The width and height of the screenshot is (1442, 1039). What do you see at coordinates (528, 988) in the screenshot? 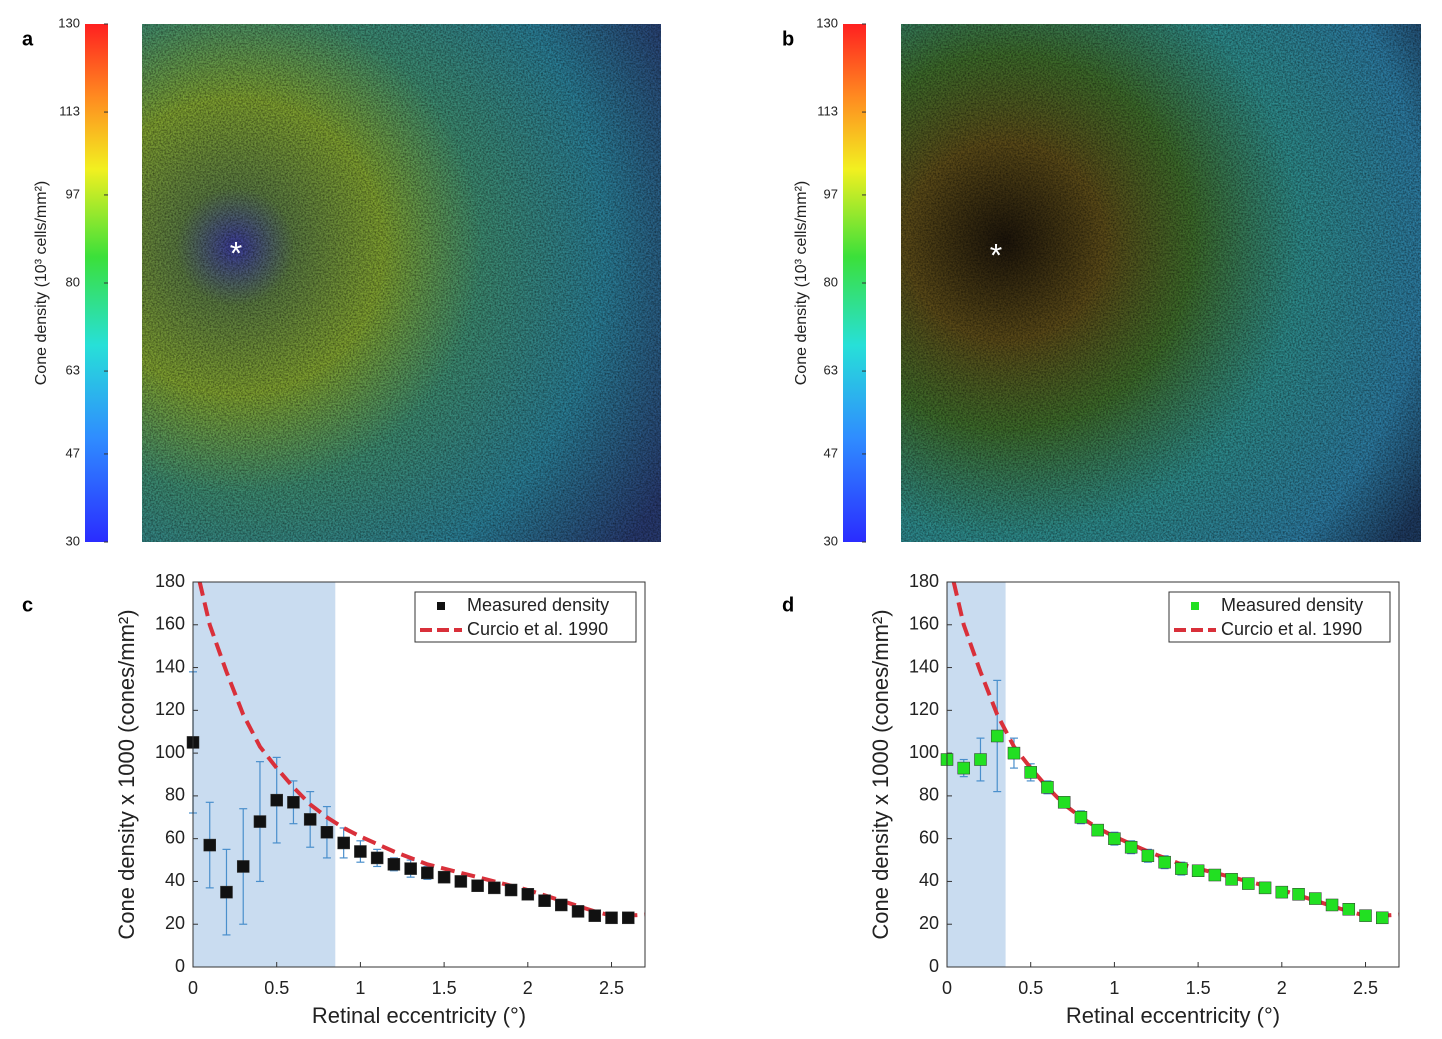
I see `x-tick-label: 2` at bounding box center [528, 988].